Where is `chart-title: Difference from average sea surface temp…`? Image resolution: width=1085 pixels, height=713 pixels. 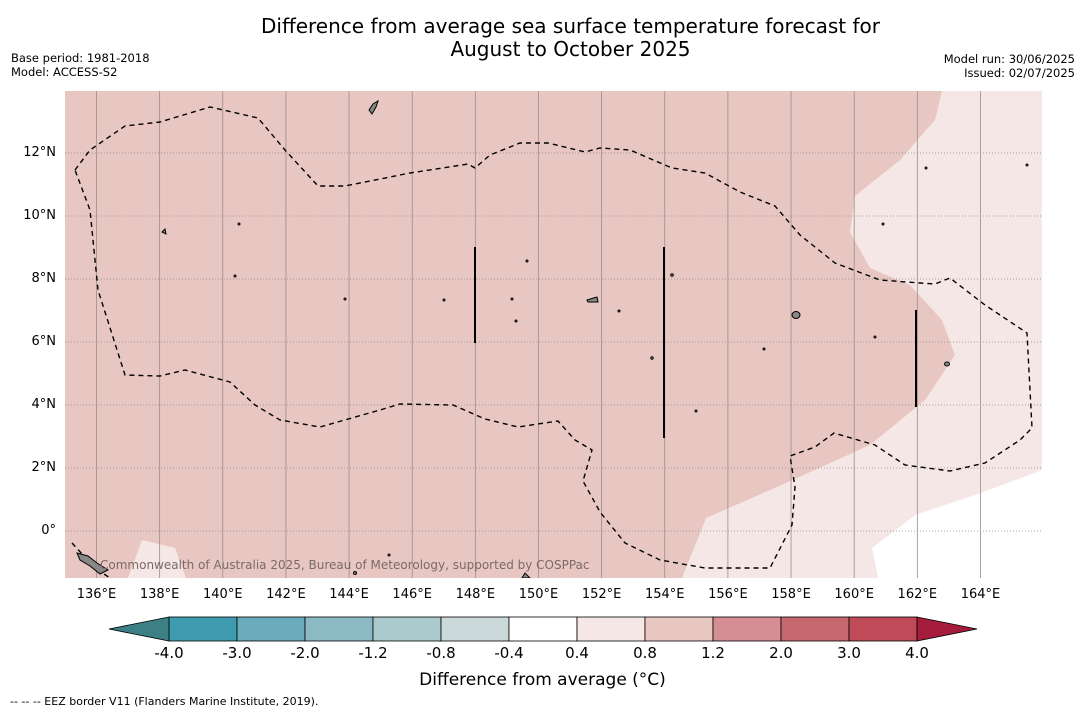 chart-title: Difference from average sea surface temp… is located at coordinates (542, 38).